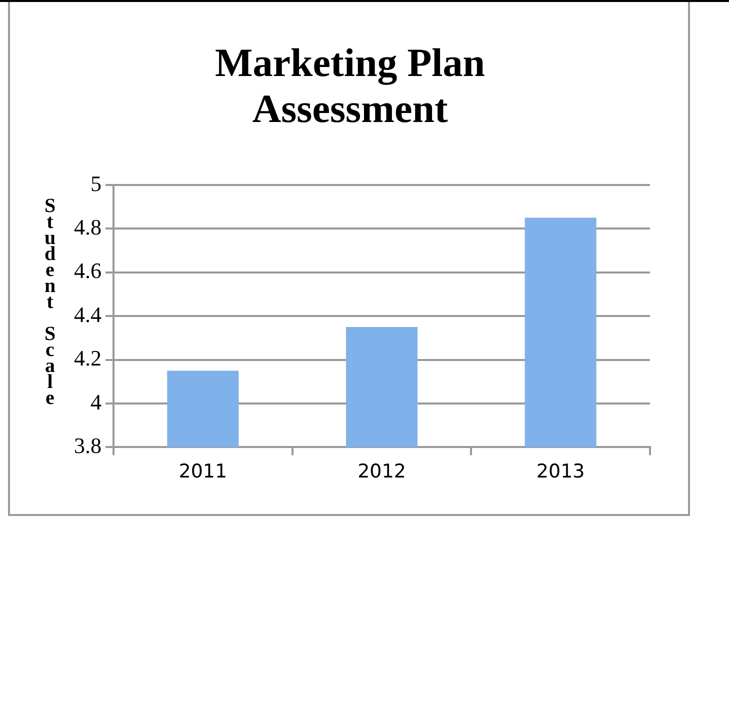  Describe the element at coordinates (88, 271) in the screenshot. I see `y-tick-label: 4.6` at that location.